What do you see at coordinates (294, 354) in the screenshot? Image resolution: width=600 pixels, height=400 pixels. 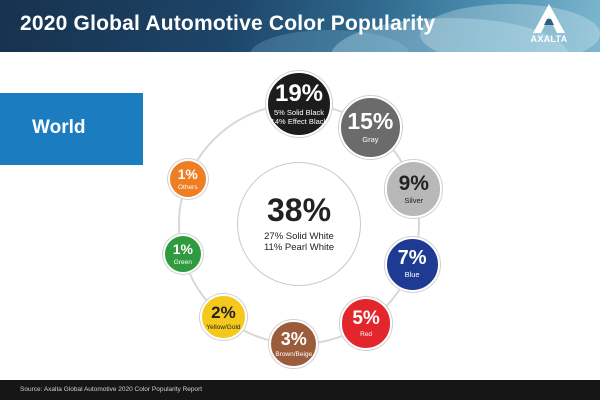 I see `bubble-detail: Brown/Beige` at bounding box center [294, 354].